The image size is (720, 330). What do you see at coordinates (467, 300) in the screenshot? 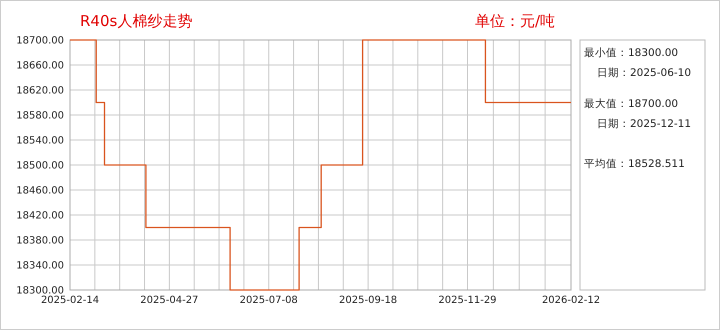
I see `x-tick-label: 2025-11-29` at bounding box center [467, 300].